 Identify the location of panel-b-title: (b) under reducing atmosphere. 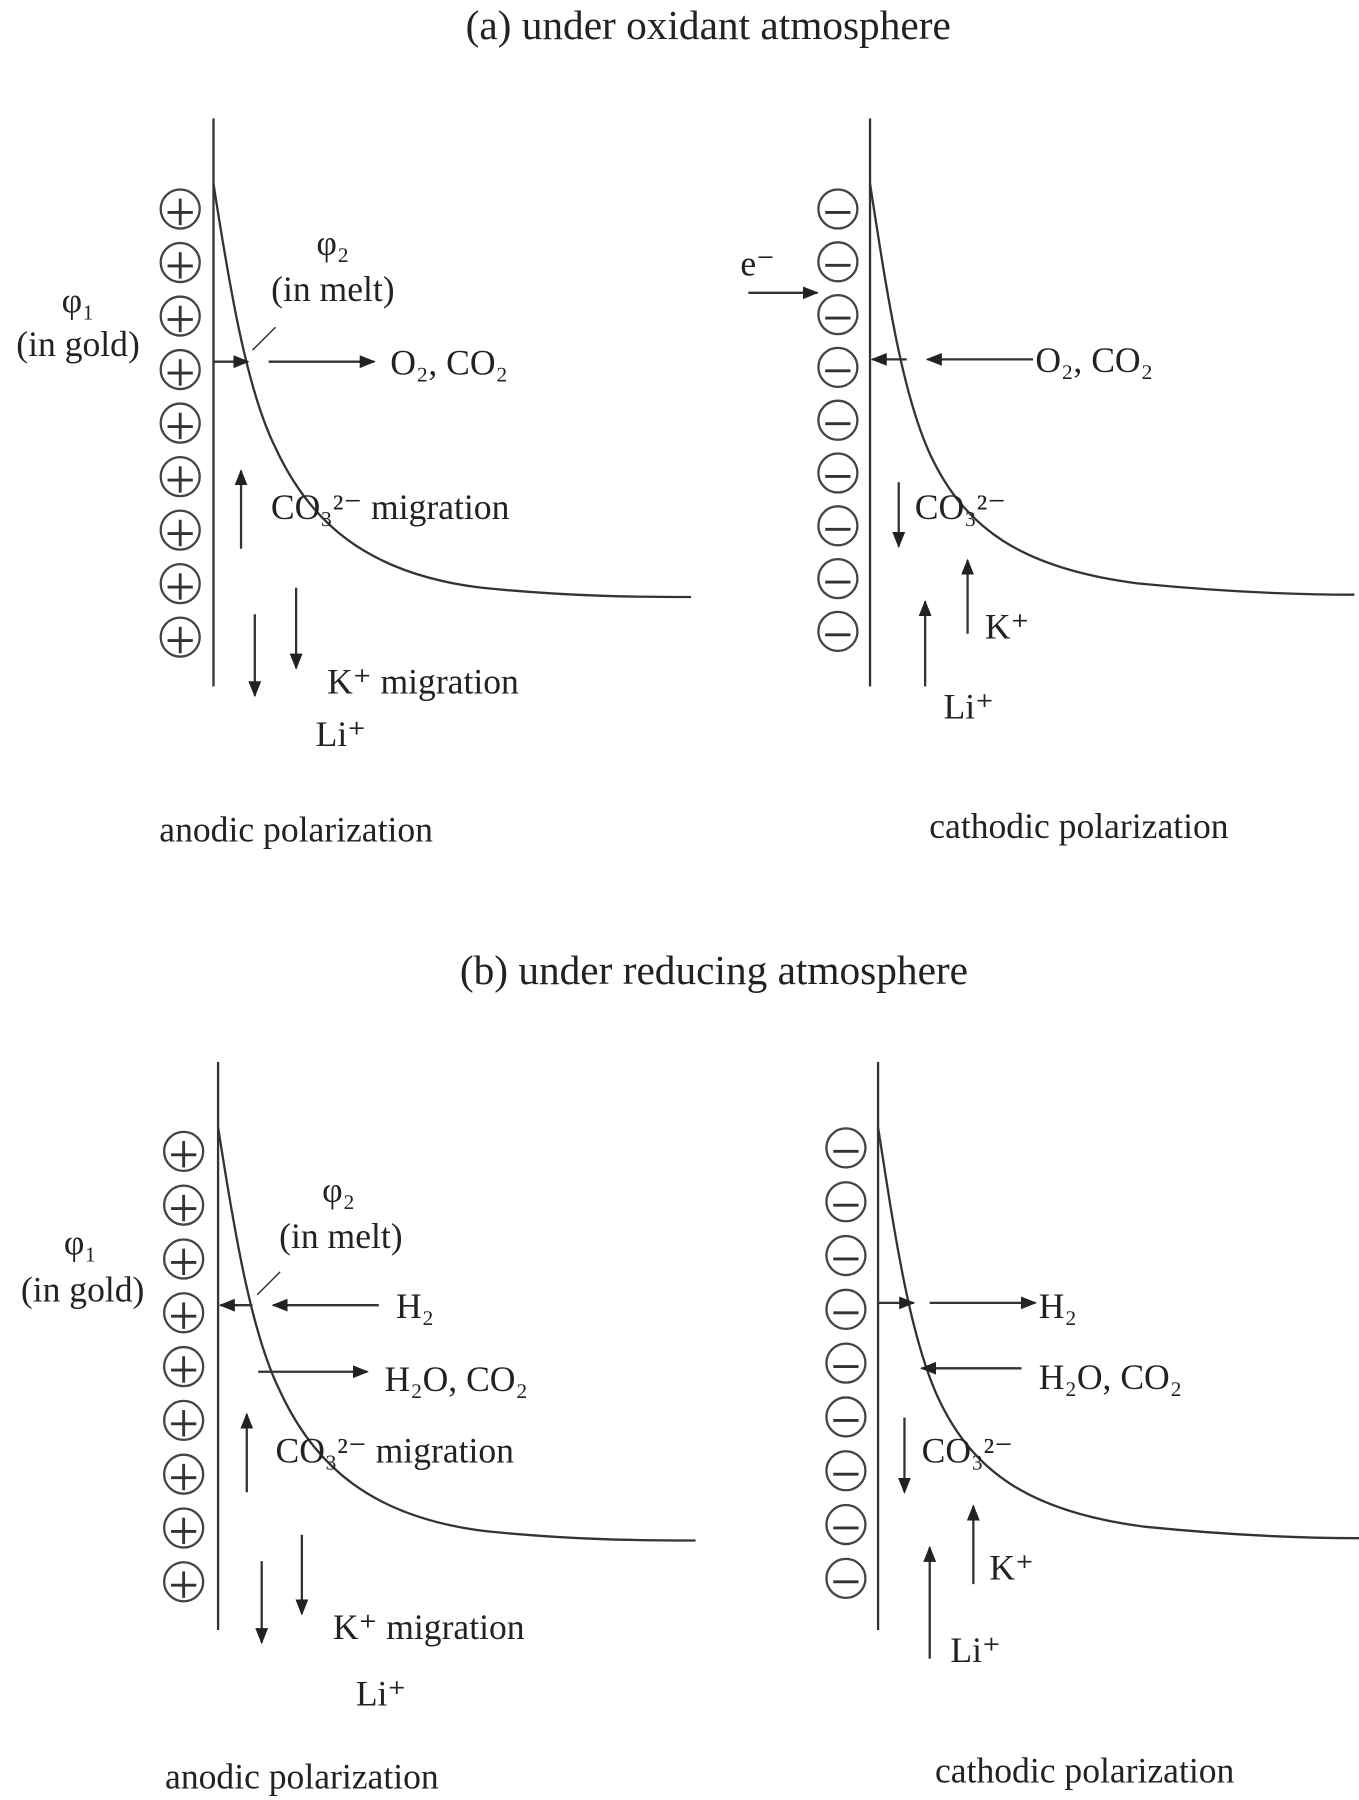
(714, 970).